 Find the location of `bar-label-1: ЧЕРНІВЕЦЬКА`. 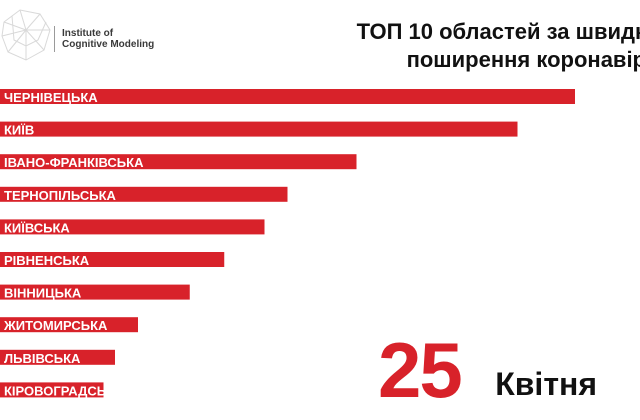

bar-label-1: ЧЕРНІВЕЦЬКА is located at coordinates (51, 97).